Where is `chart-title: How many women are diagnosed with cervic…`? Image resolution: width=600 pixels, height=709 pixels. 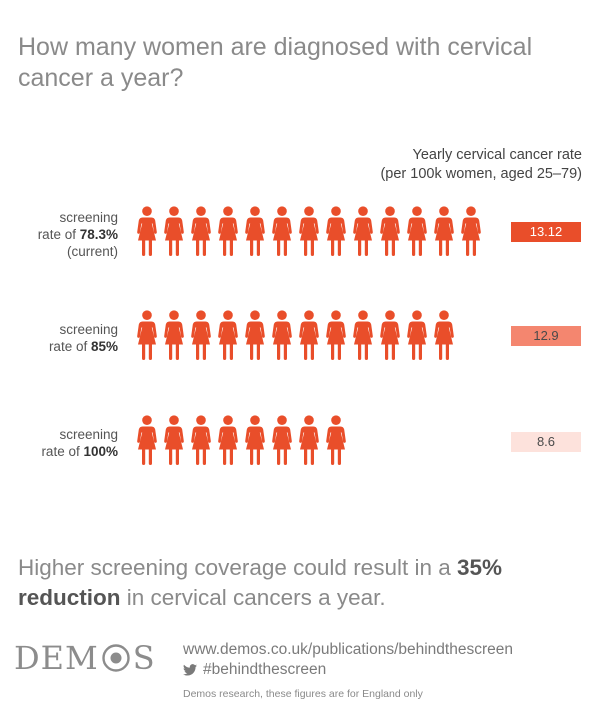 chart-title: How many women are diagnosed with cervic… is located at coordinates (275, 62).